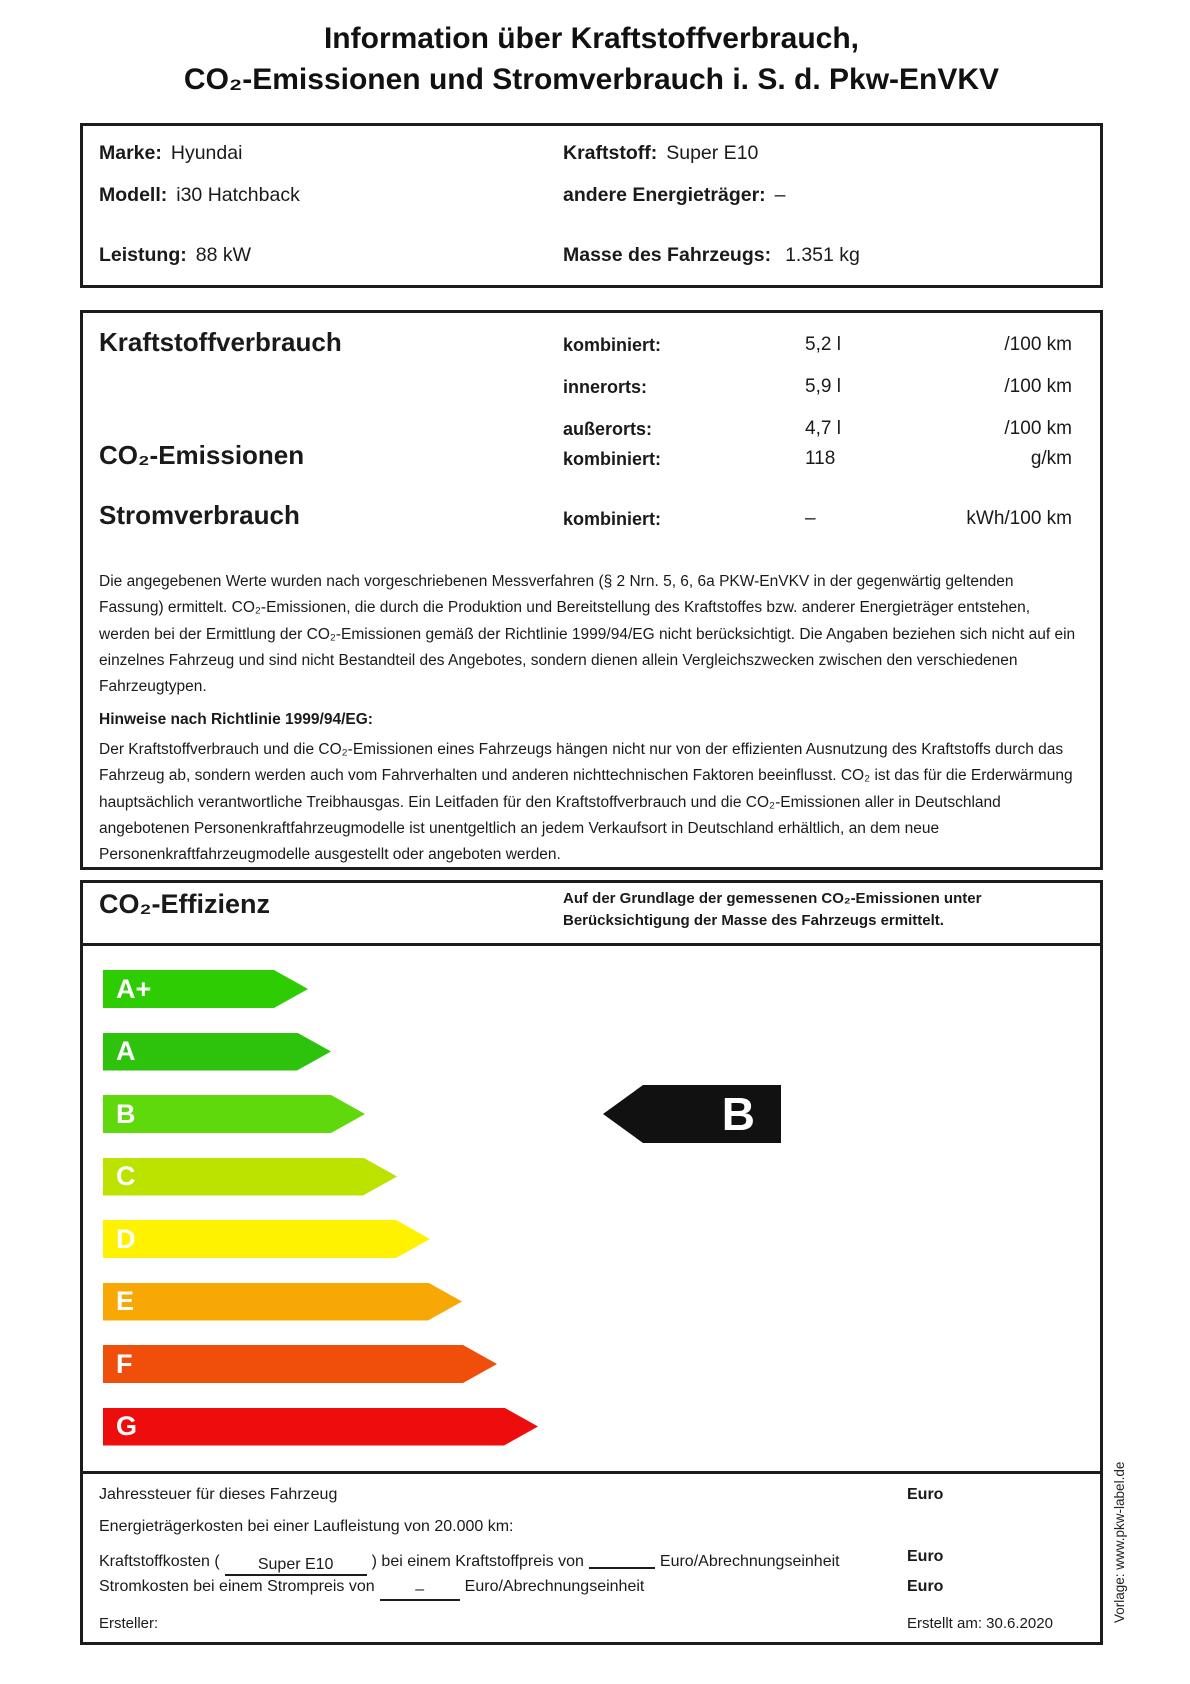 The height and width of the screenshot is (1684, 1190). I want to click on efficiency-class-D: D, so click(266, 1239).